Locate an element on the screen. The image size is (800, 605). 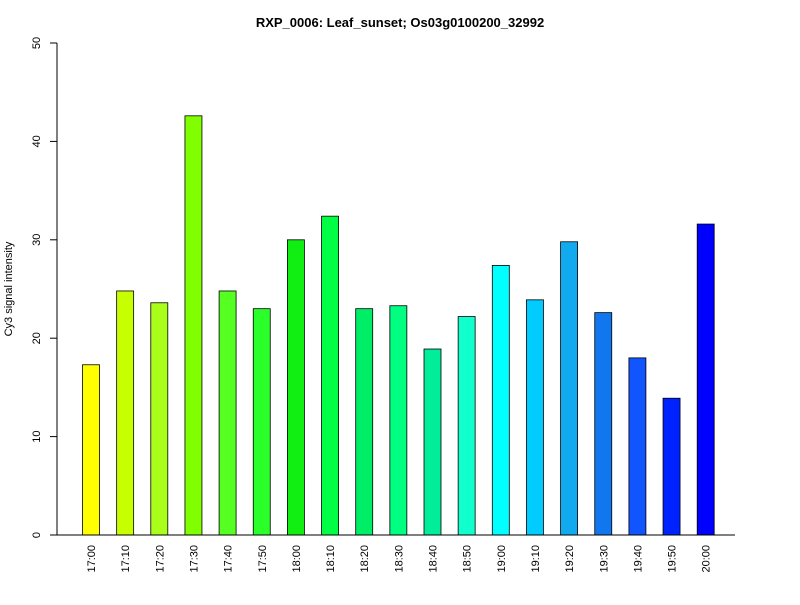
y-tick-label: 20 is located at coordinates (37, 338).